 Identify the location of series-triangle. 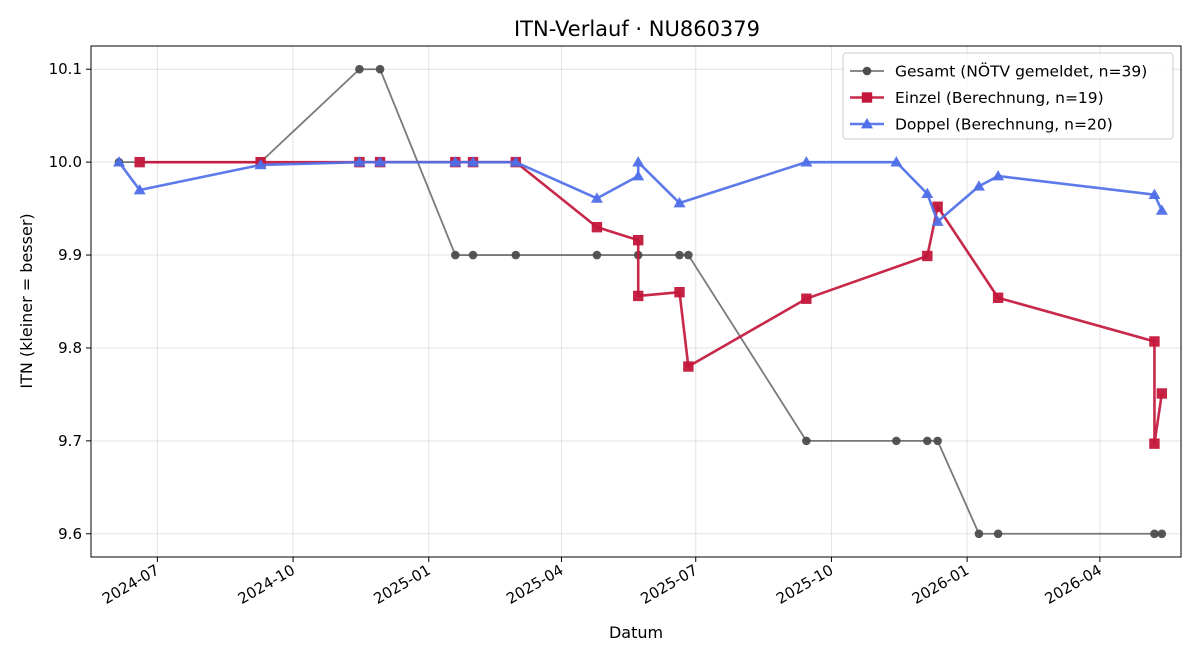
(640, 191).